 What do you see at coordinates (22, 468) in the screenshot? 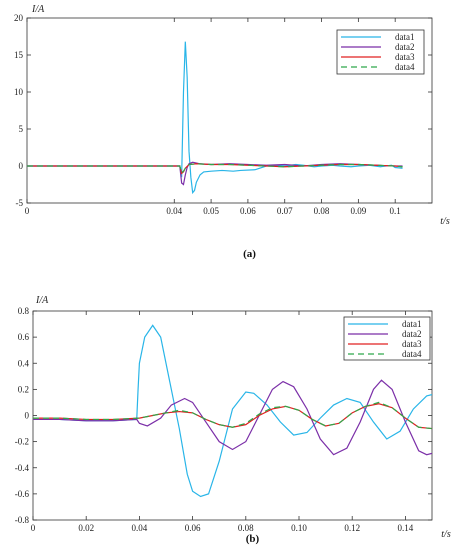
I see `y-tick-label: -0.4` at bounding box center [22, 468].